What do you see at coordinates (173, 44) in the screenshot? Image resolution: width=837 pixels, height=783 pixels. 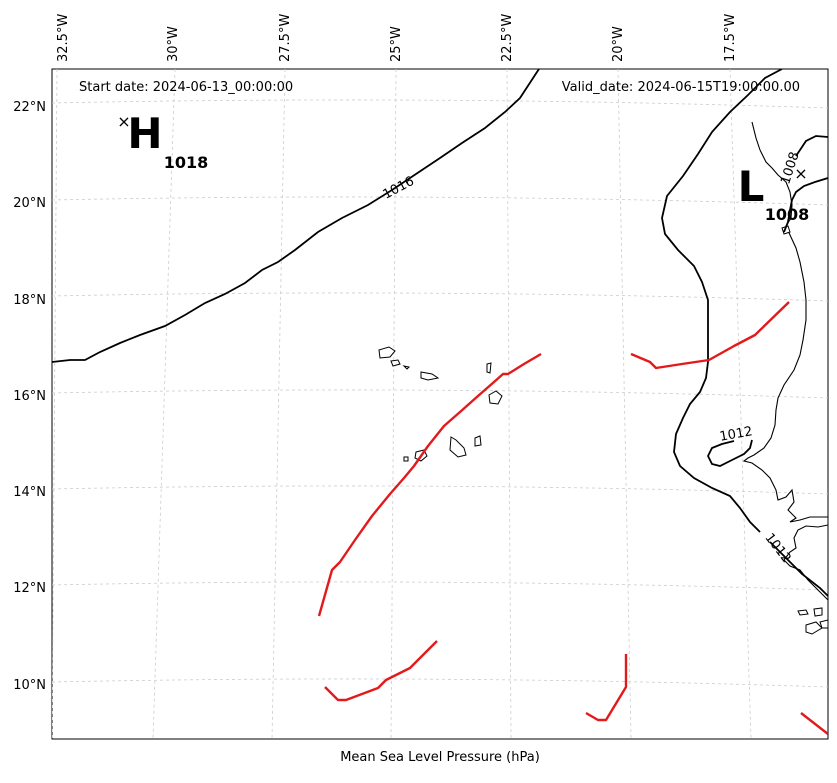 I see `lon-label-30w: 30°W` at bounding box center [173, 44].